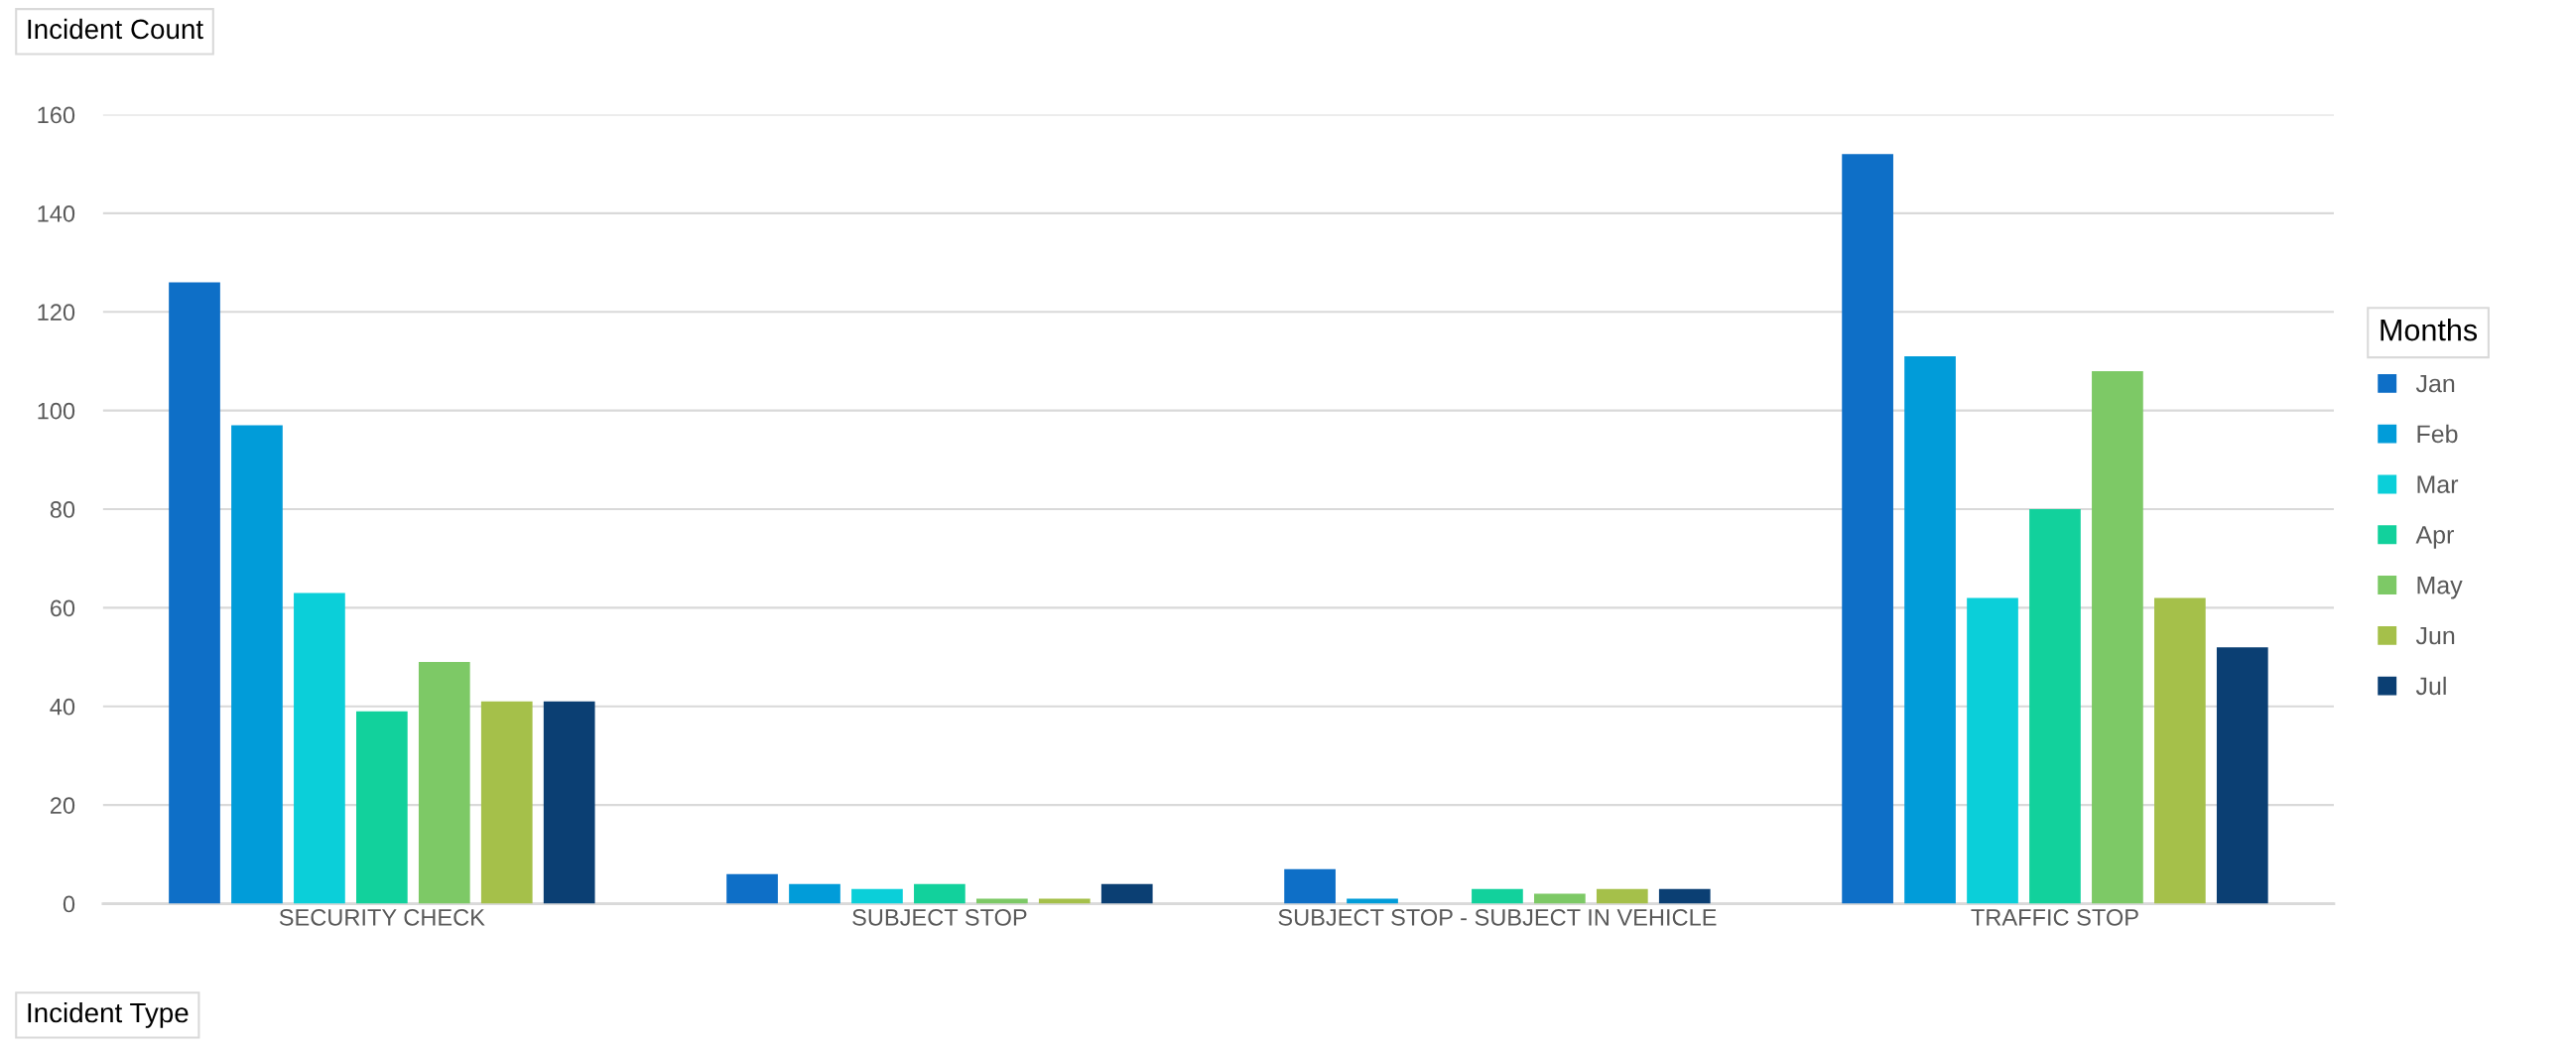  I want to click on legend-label: Jul, so click(2430, 686).